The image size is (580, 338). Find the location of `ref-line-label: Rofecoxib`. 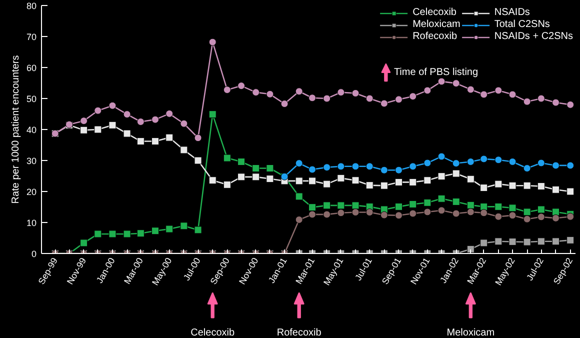

ref-line-label: Rofecoxib is located at coordinates (299, 333).